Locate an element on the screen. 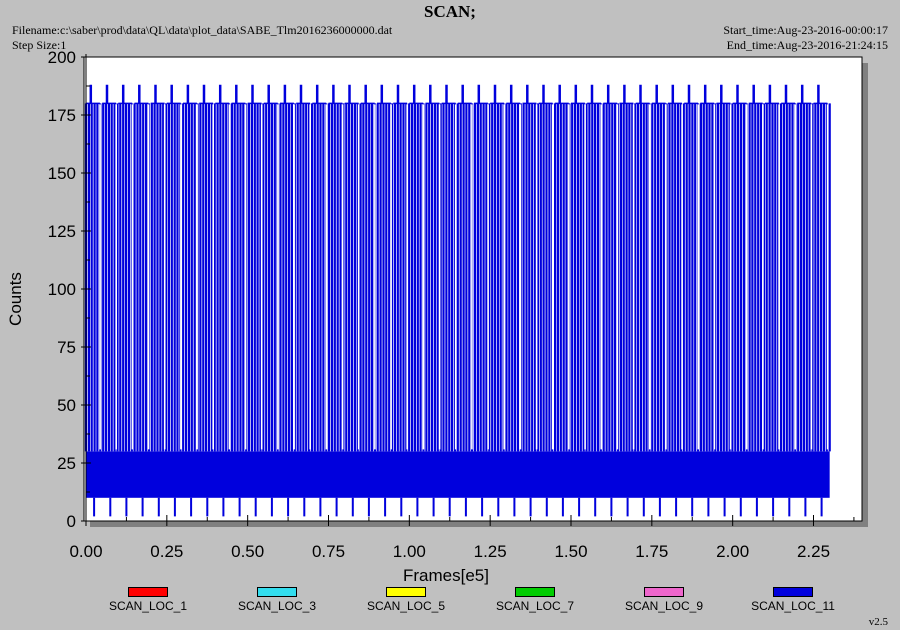 The height and width of the screenshot is (630, 900). y-tick-label: 100 is located at coordinates (62, 289).